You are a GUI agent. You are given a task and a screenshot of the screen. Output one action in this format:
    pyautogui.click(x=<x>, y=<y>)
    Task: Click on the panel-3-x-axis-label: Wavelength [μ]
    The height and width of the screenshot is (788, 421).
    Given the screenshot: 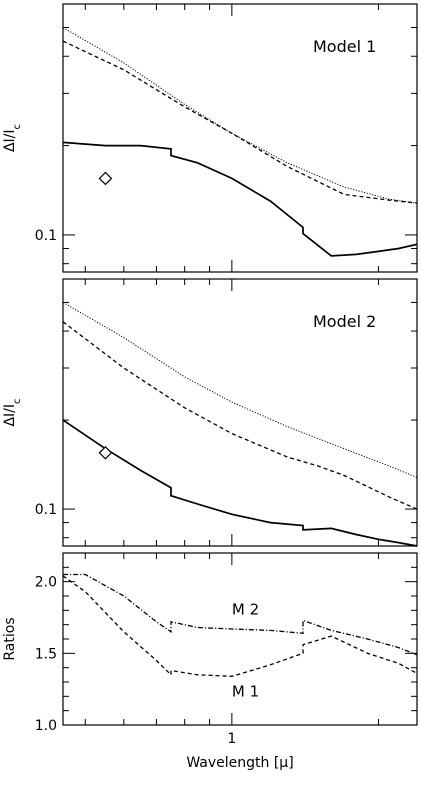 What is the action you would take?
    pyautogui.click(x=239, y=763)
    